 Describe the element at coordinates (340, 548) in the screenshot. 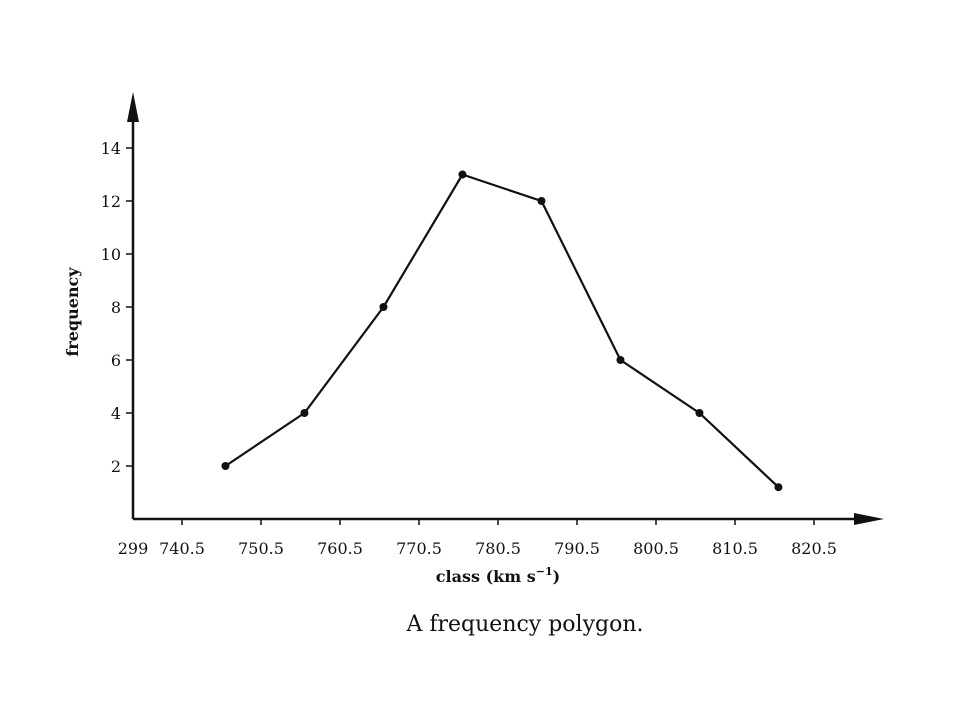

I see `x-tick-label: 760.5` at that location.